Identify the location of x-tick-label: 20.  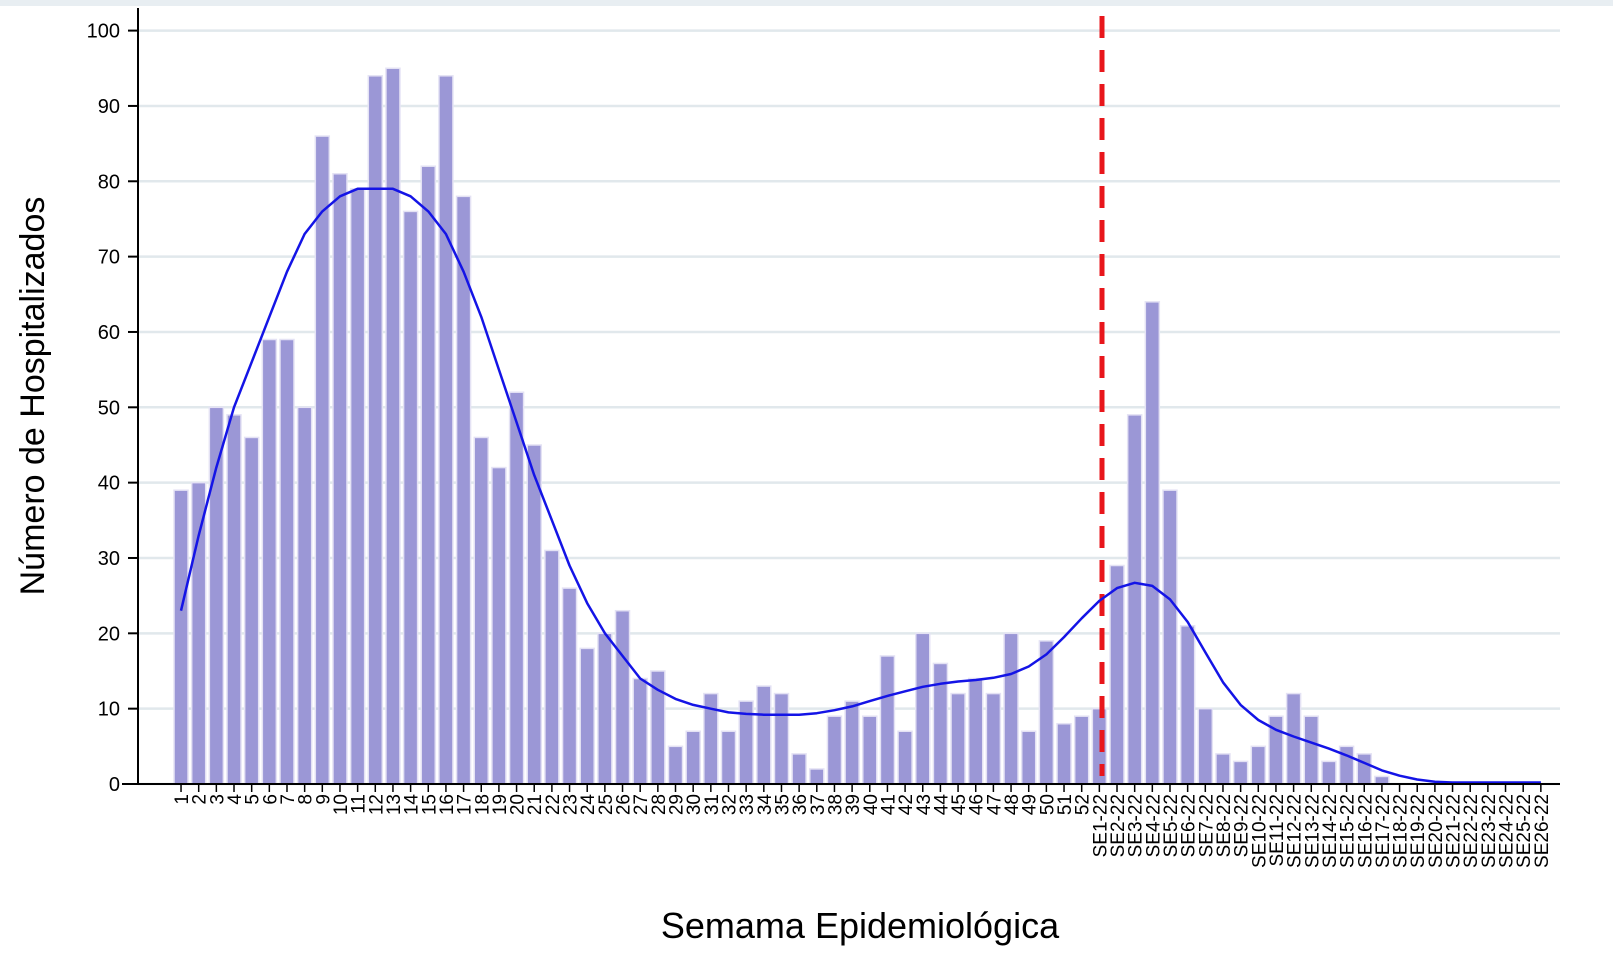
(518, 804).